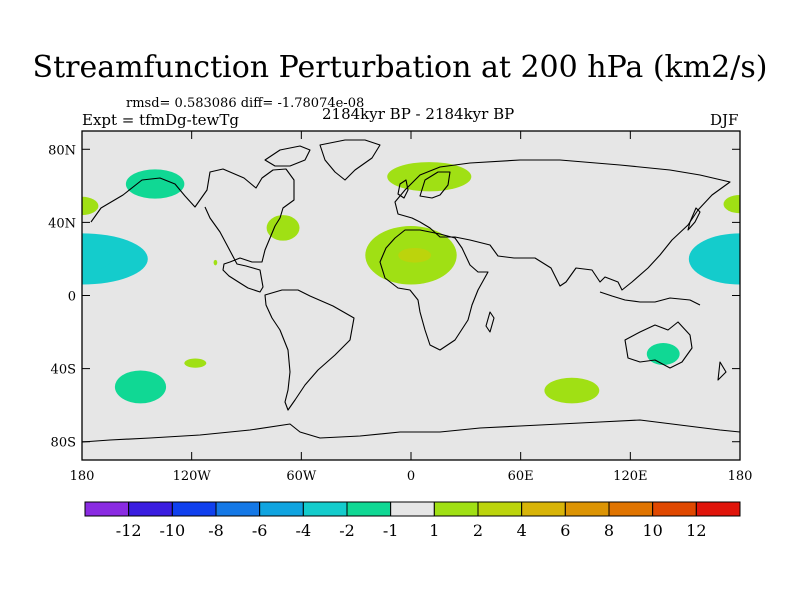  I want to click on lat-tick-label: 40S, so click(63, 370).